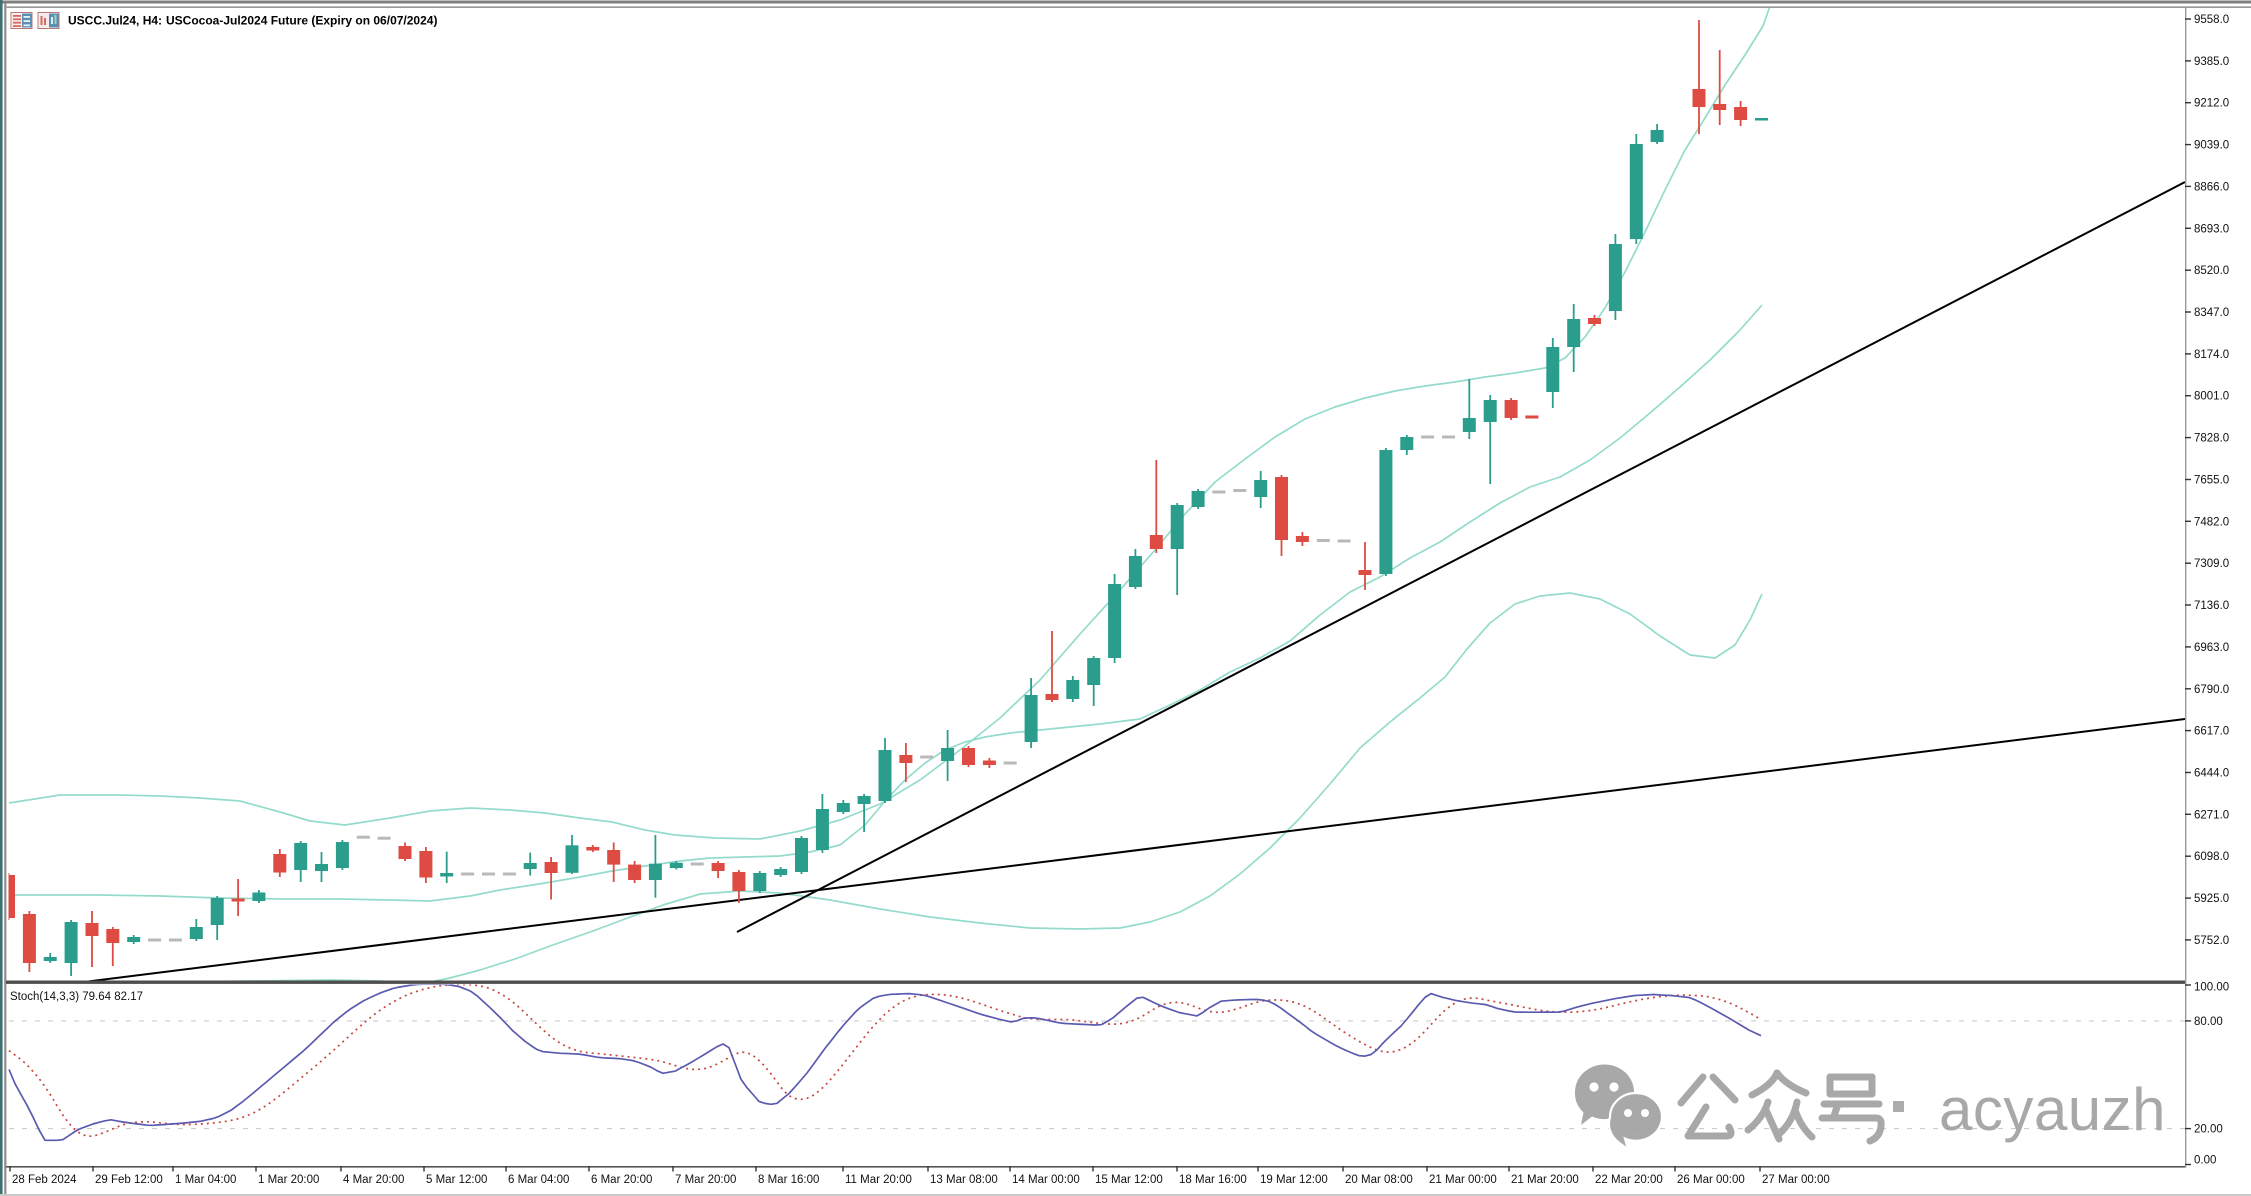  What do you see at coordinates (373, 1180) in the screenshot?
I see `svg-text: 4 Mar 20:00` at bounding box center [373, 1180].